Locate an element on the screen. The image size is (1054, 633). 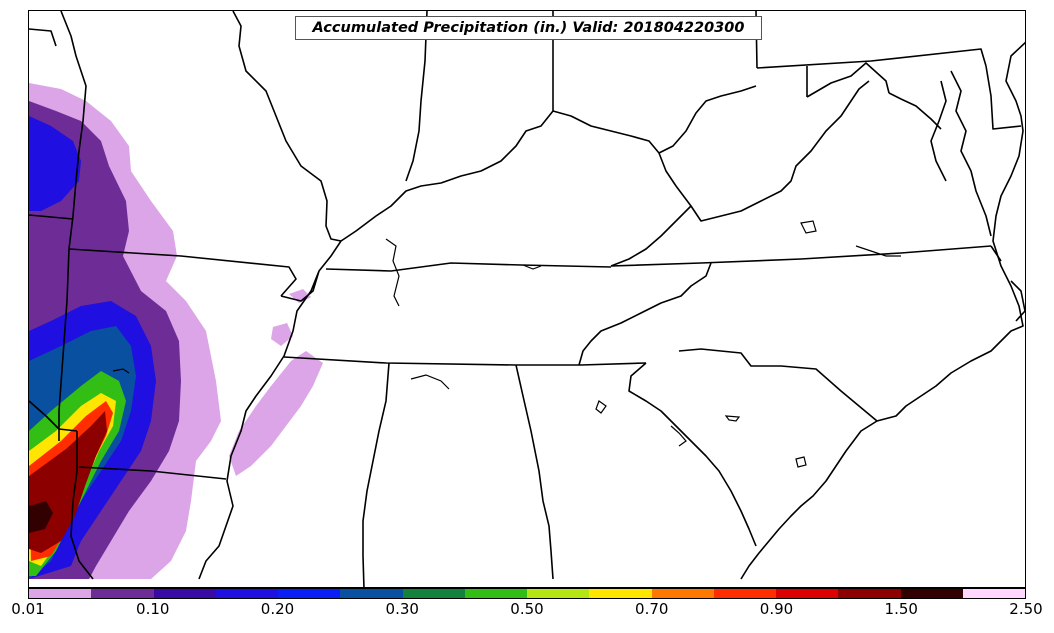
boundary-mississippi-alabama is located at coordinates (376, 474).